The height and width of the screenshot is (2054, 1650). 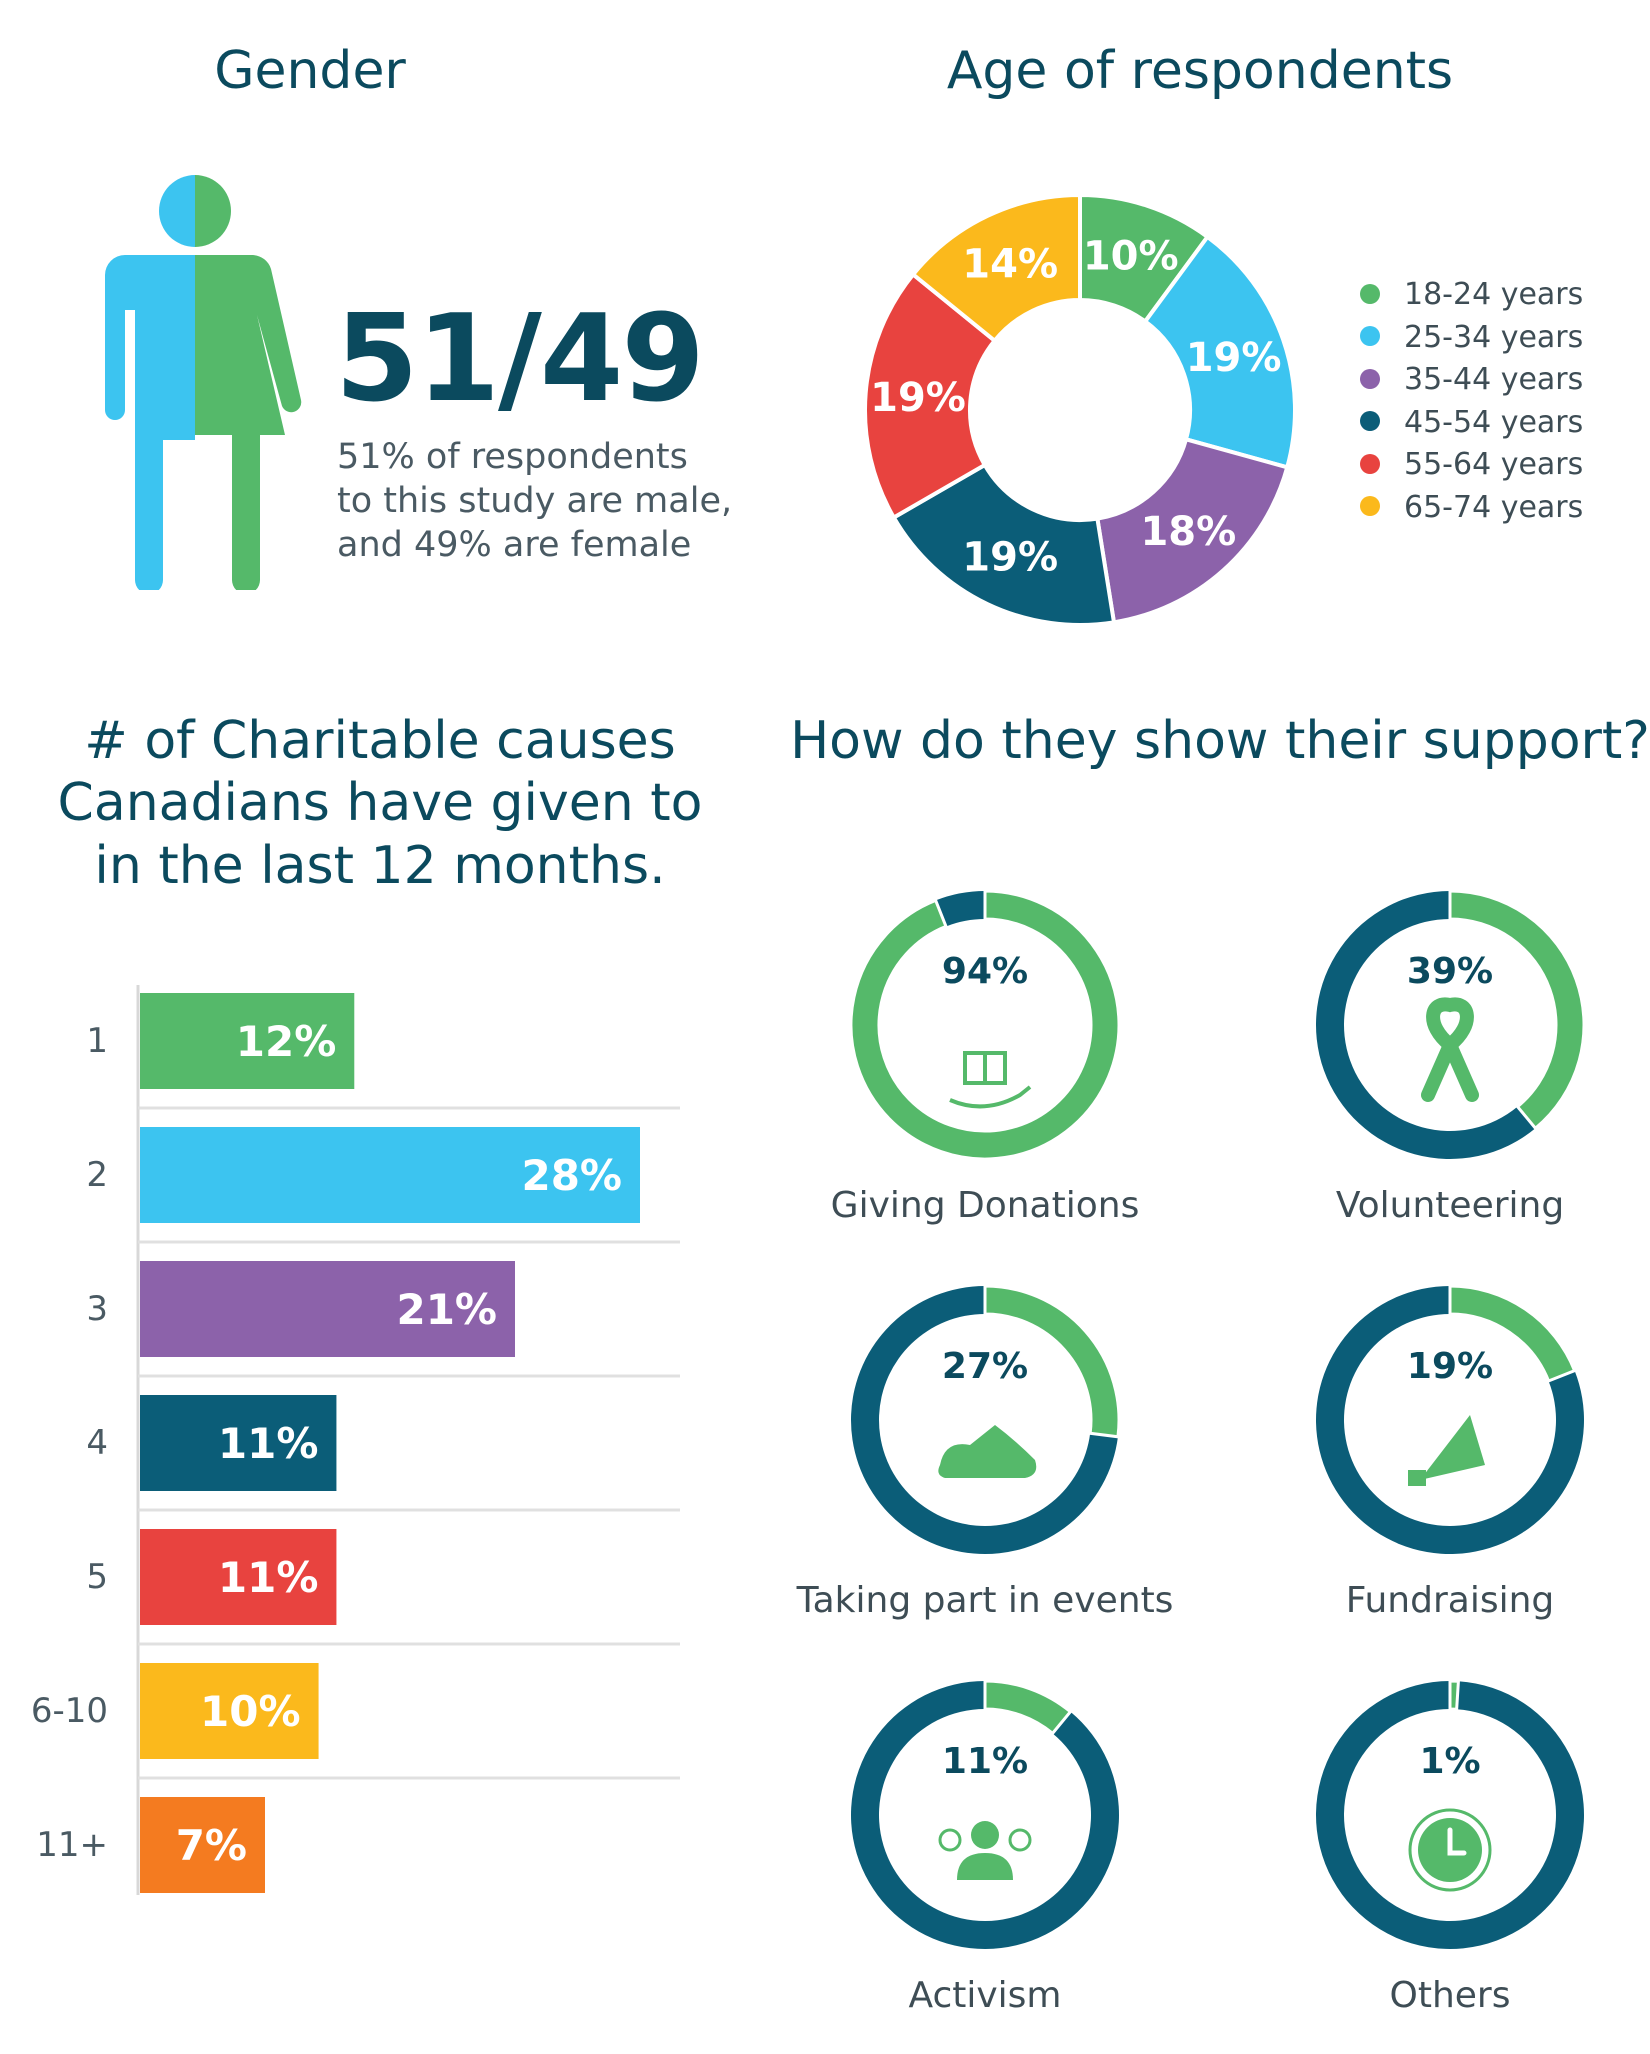 I want to click on age-legend-item: 55-64 years, so click(x=1471, y=465).